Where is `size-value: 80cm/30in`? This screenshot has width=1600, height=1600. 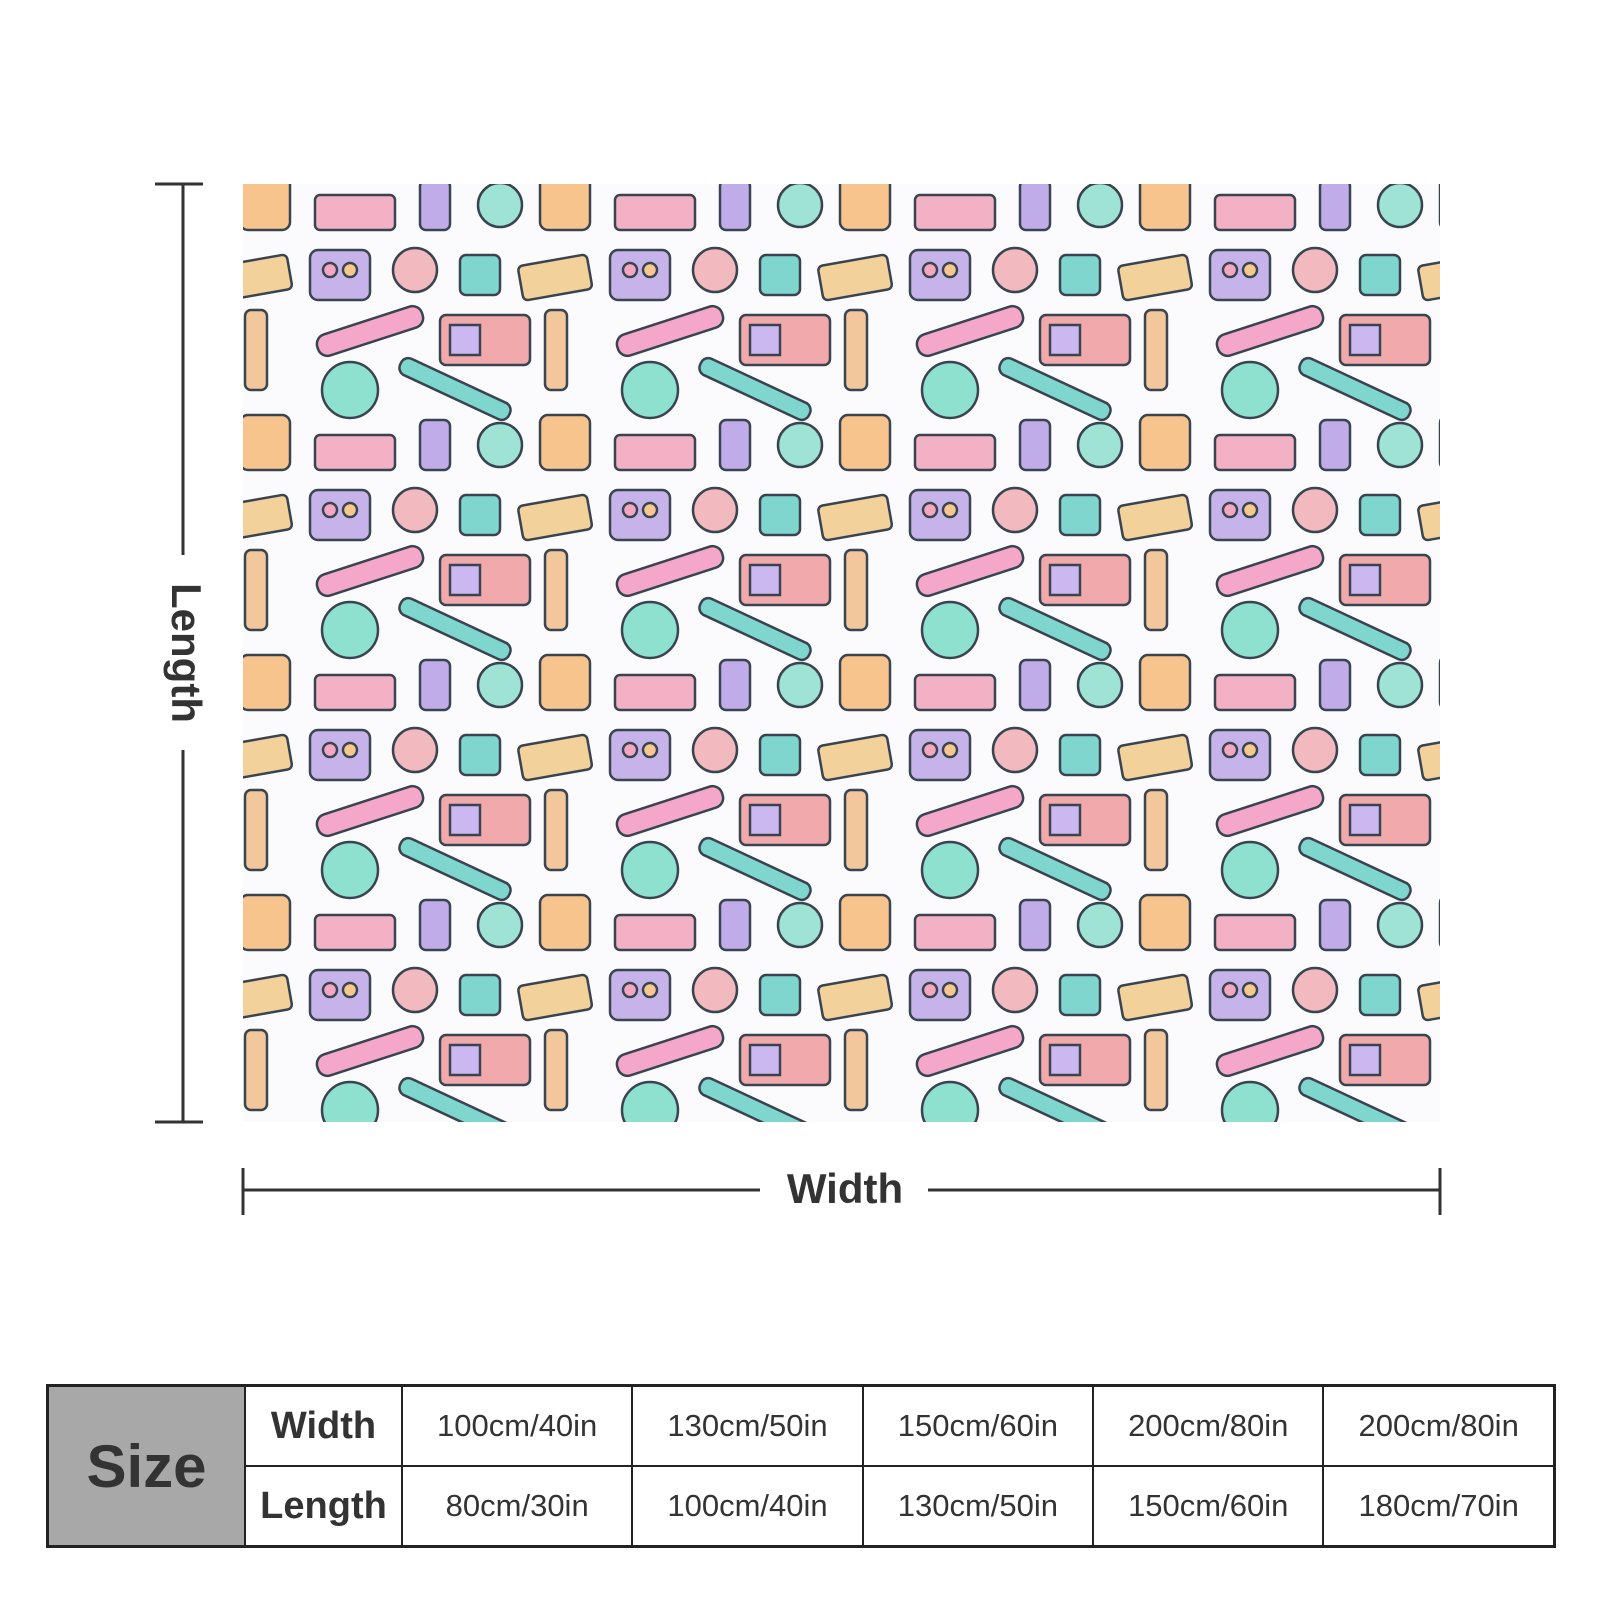
size-value: 80cm/30in is located at coordinates (517, 1506).